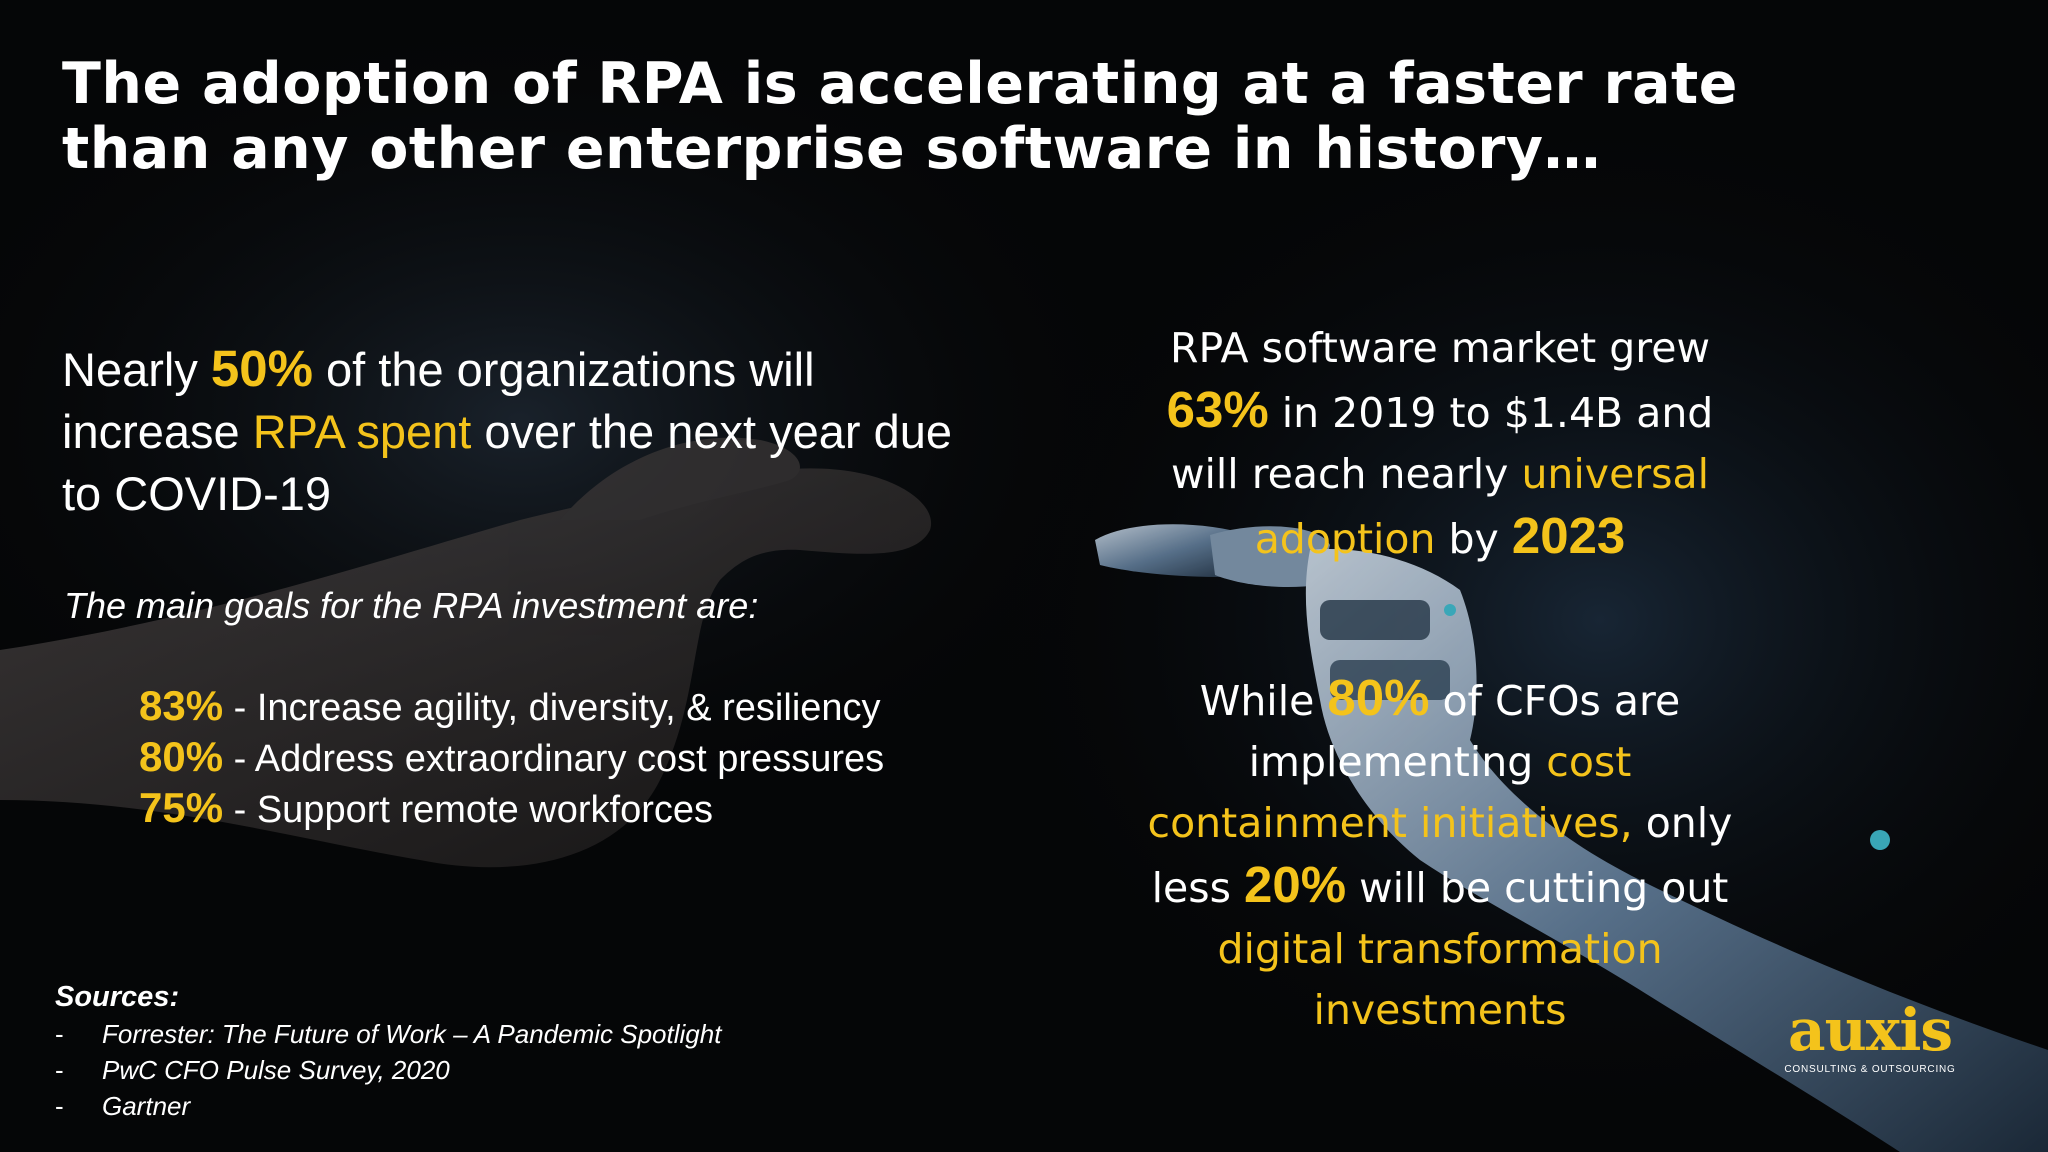  What do you see at coordinates (261, 368) in the screenshot?
I see `intro-percent: 50%` at bounding box center [261, 368].